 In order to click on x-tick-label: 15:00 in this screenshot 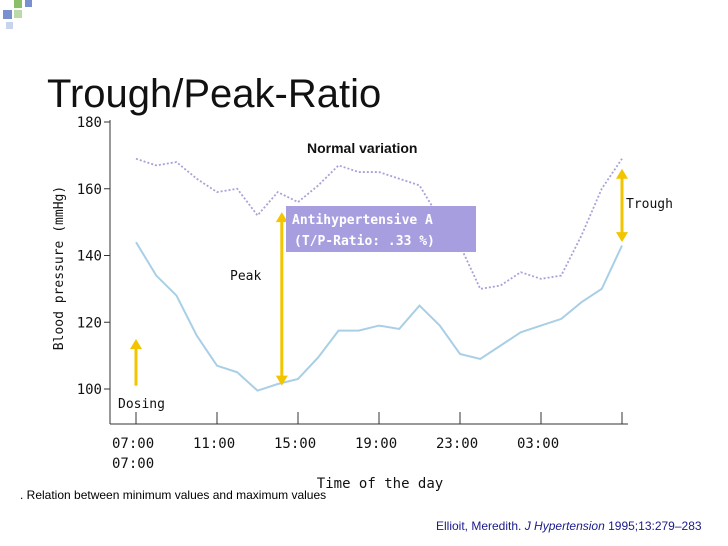, I will do `click(295, 444)`.